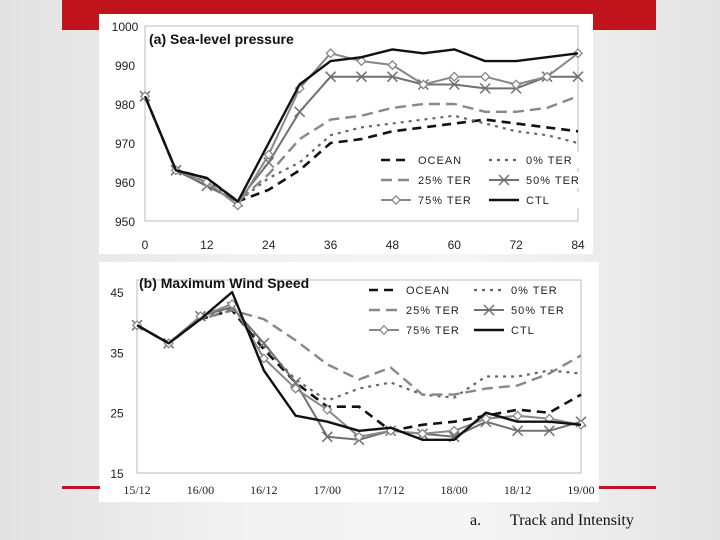  I want to click on x-tick-label: 15/12, so click(136, 490).